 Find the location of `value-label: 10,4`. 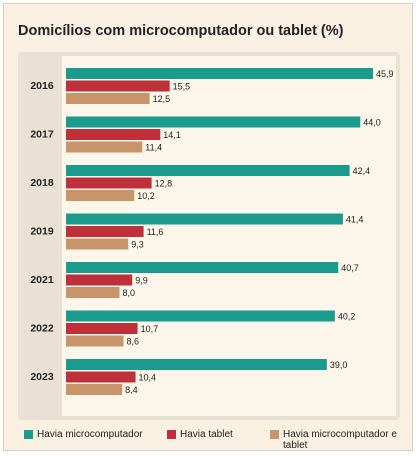

value-label: 10,4 is located at coordinates (148, 377).